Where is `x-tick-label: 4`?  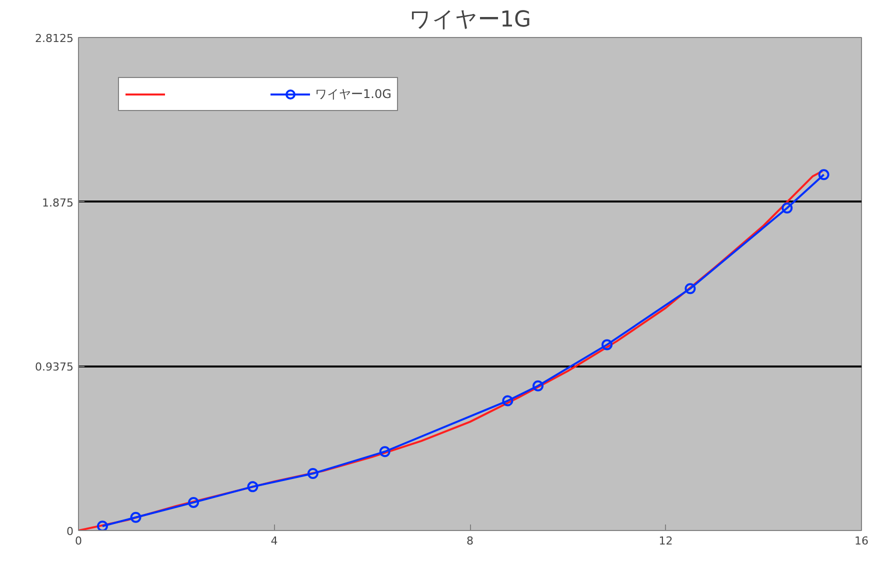 x-tick-label: 4 is located at coordinates (274, 541).